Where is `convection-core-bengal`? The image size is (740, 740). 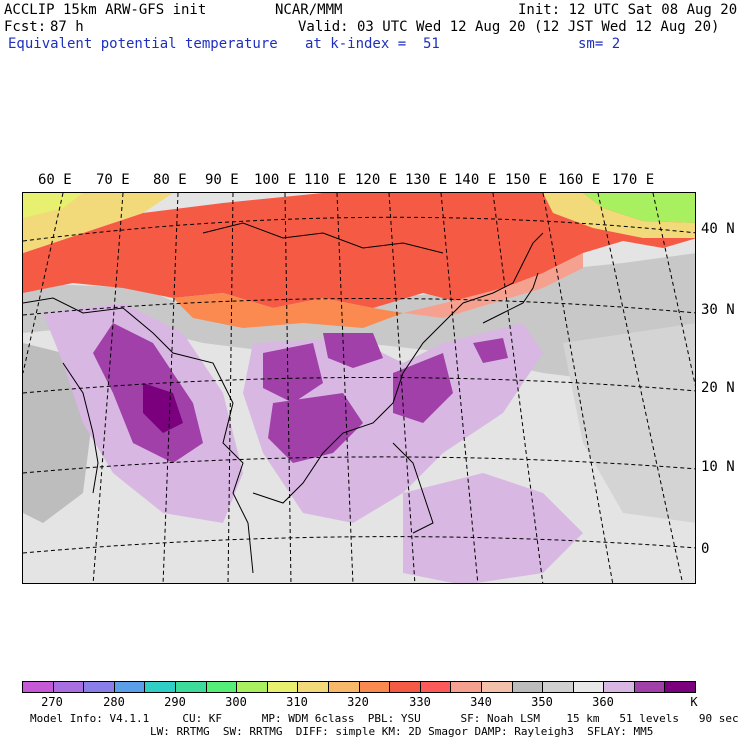 convection-core-bengal is located at coordinates (163, 408).